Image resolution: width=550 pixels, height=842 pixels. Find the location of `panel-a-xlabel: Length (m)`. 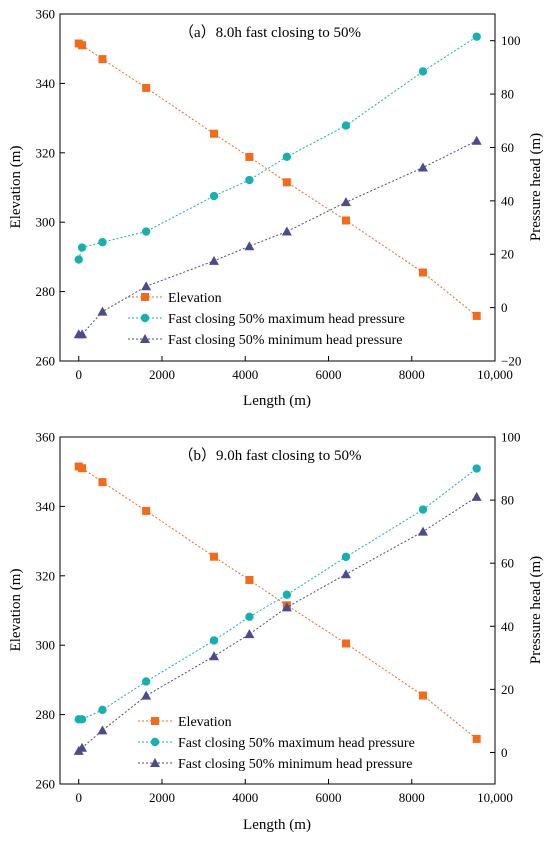

panel-a-xlabel: Length (m) is located at coordinates (277, 401).